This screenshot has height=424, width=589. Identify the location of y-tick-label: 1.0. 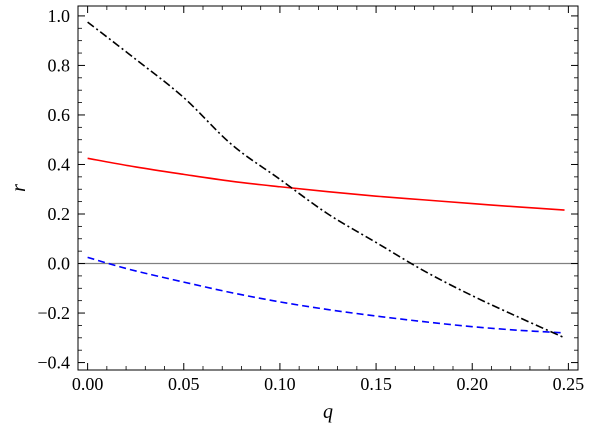
(59, 16).